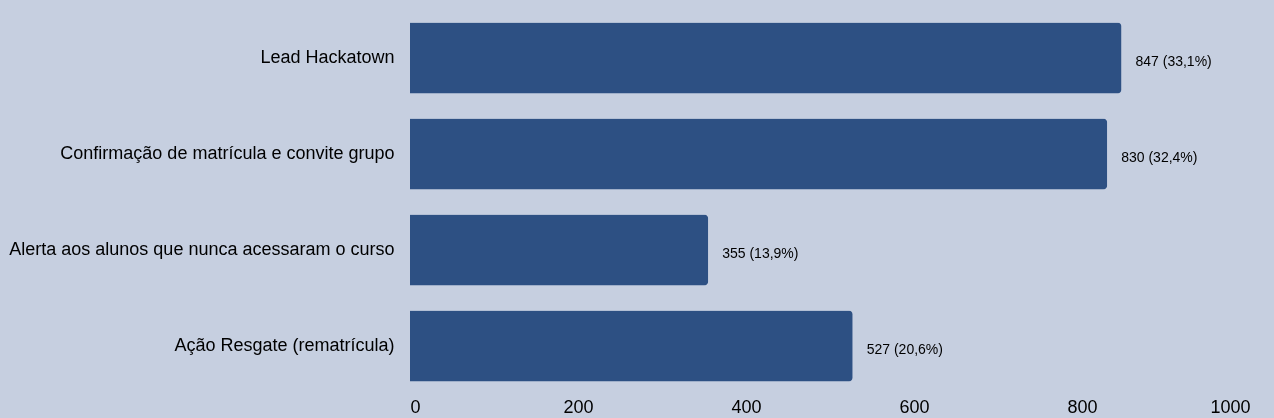 This screenshot has width=1274, height=418. I want to click on x-tick-label: 1000, so click(1230, 406).